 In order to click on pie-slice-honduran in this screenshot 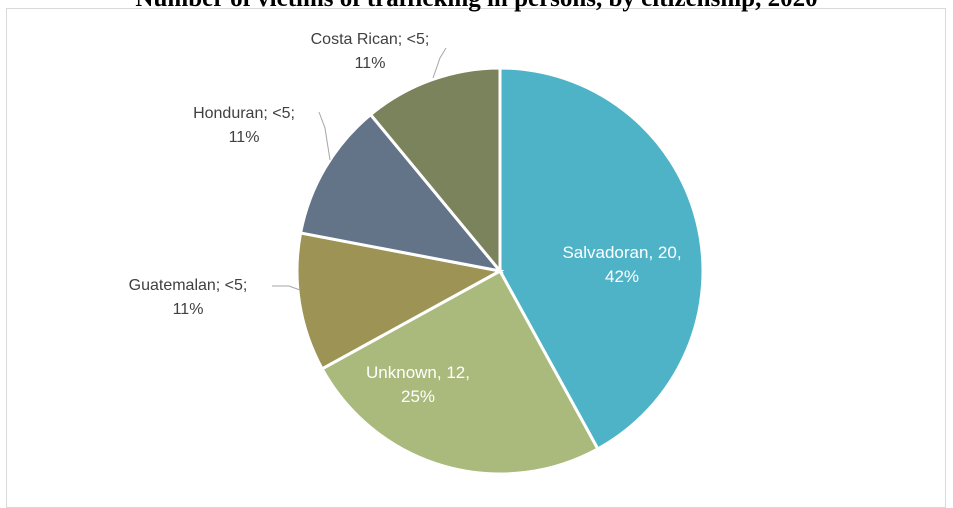, I will do `click(401, 193)`.